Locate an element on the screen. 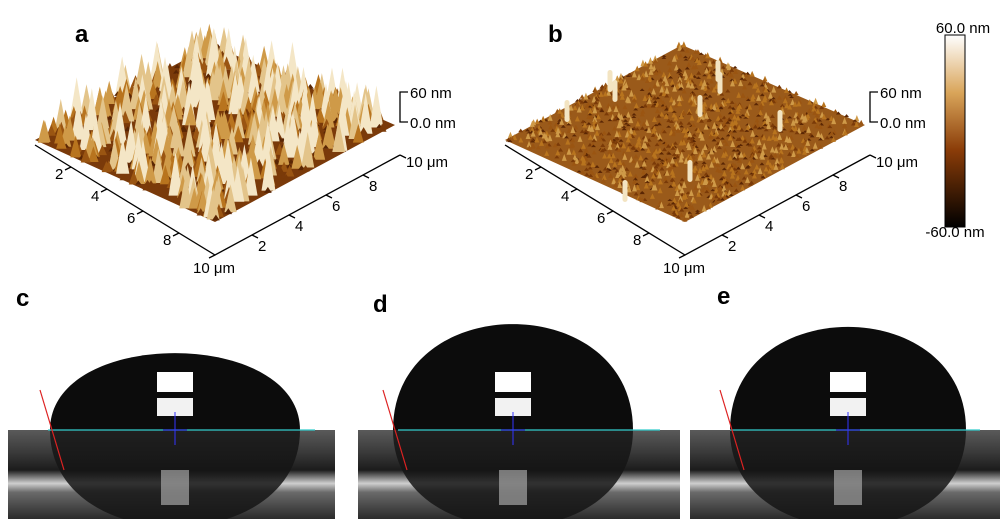 The width and height of the screenshot is (1003, 519). tangent is located at coordinates (732, 430).